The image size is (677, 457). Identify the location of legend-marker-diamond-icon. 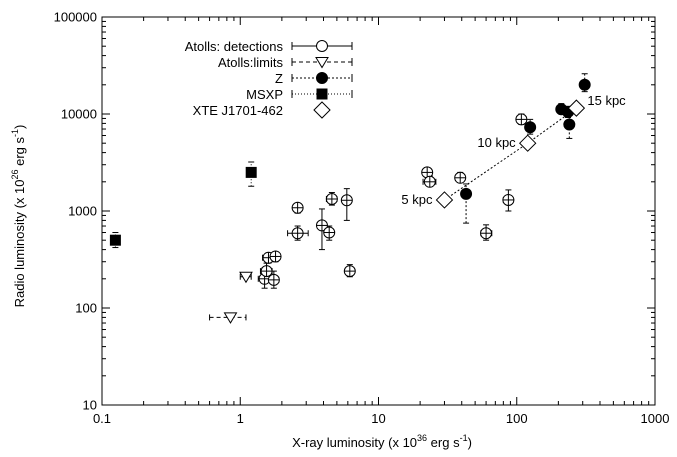
(322, 110).